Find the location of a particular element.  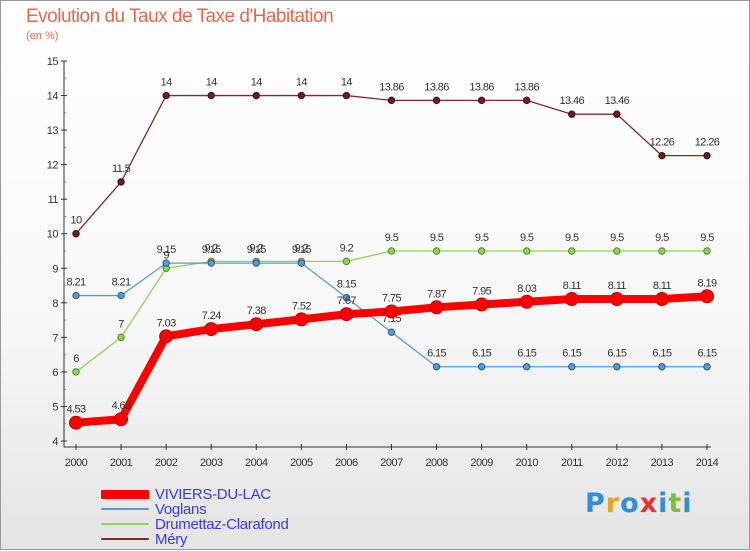

logo-letter: P is located at coordinates (595, 503).